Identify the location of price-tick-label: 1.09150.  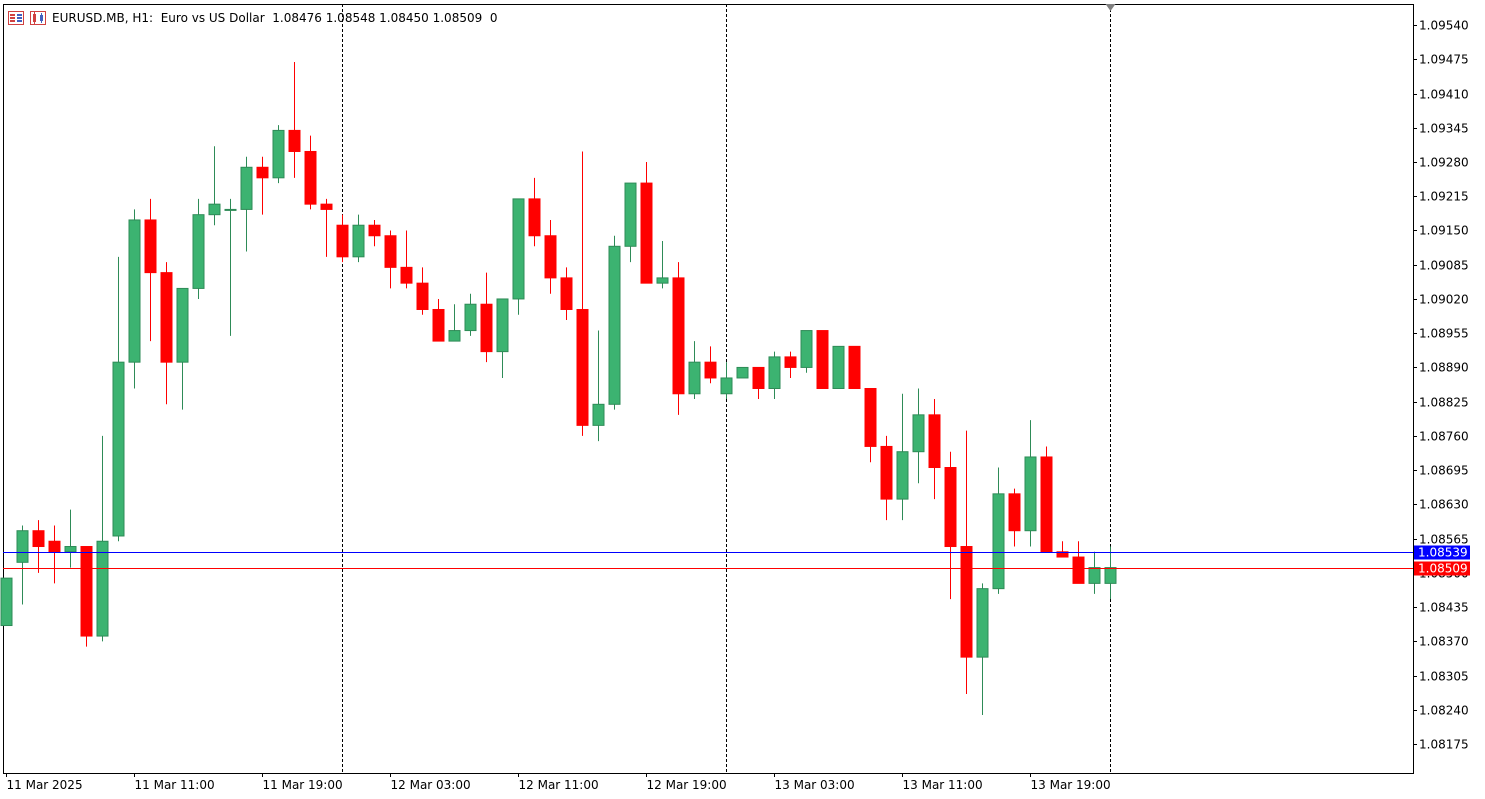
(1444, 231).